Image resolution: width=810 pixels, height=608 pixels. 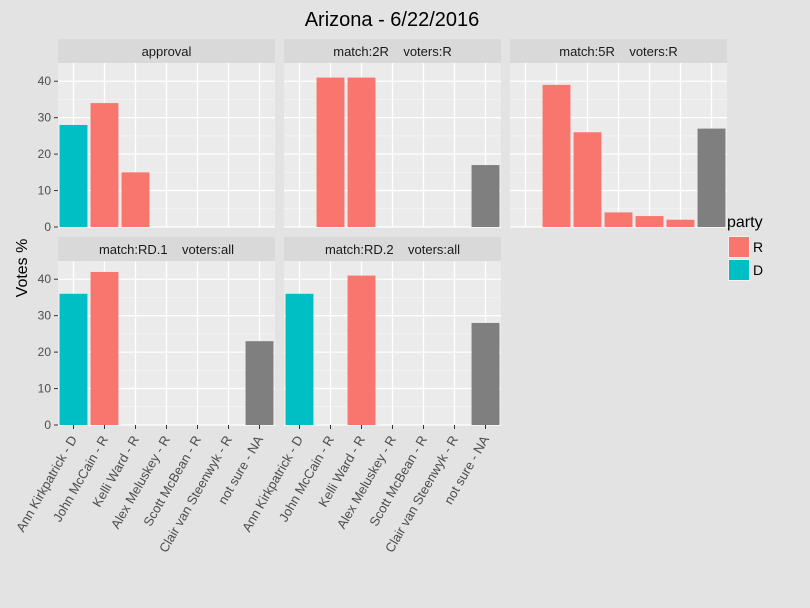 I want to click on legend: party RD, so click(x=745, y=247).